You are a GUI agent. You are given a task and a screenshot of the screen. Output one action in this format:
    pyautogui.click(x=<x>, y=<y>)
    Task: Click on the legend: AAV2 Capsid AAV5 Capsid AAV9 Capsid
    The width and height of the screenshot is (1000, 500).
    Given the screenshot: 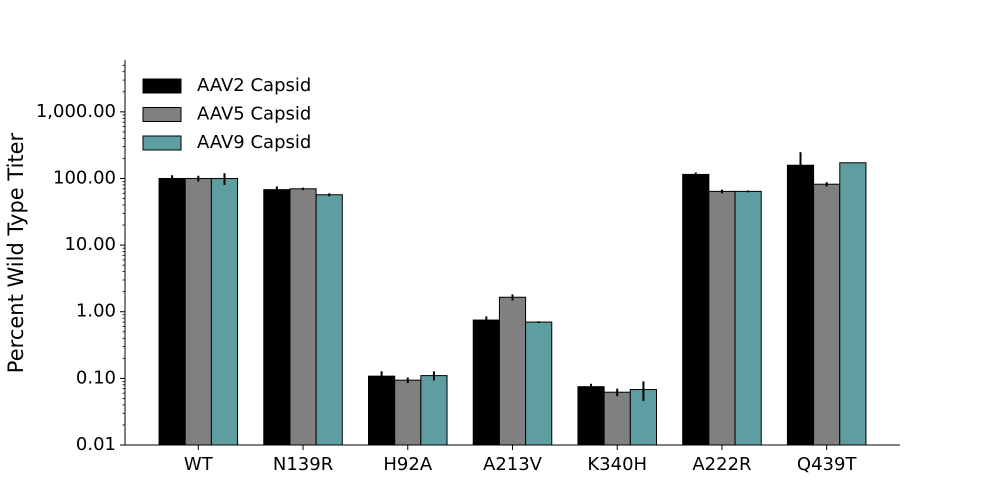 What is the action you would take?
    pyautogui.click(x=226, y=114)
    